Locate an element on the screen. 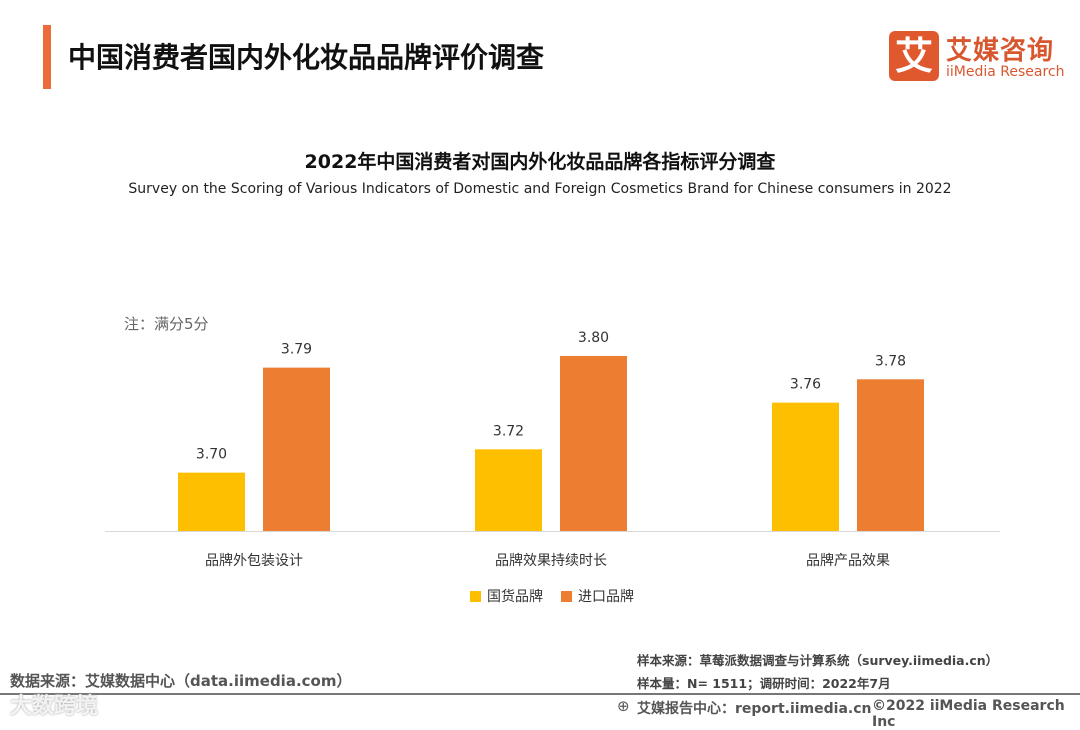 The height and width of the screenshot is (730, 1080). legend-item-imported: 进口品牌 is located at coordinates (597, 596).